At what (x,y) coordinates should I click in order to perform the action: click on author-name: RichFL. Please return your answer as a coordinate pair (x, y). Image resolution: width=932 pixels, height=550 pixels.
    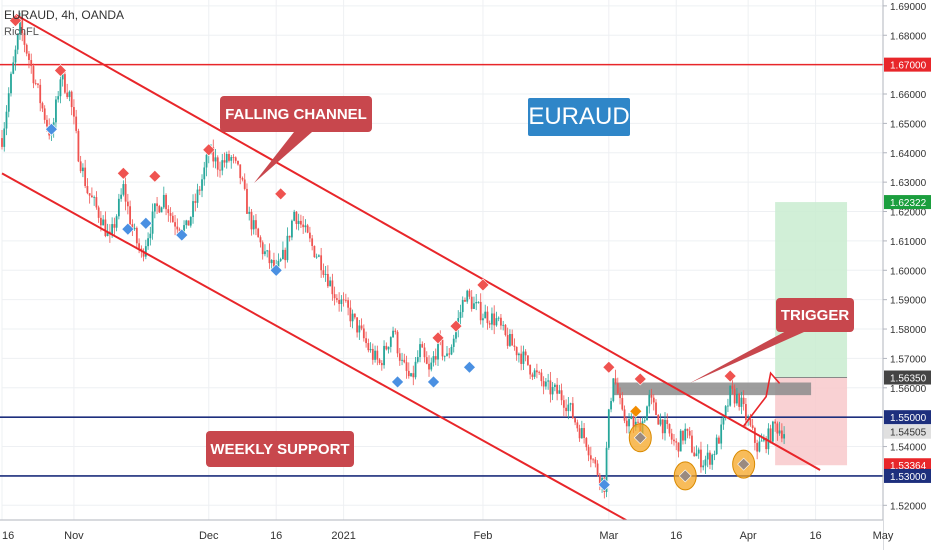
    Looking at the image, I should click on (21, 32).